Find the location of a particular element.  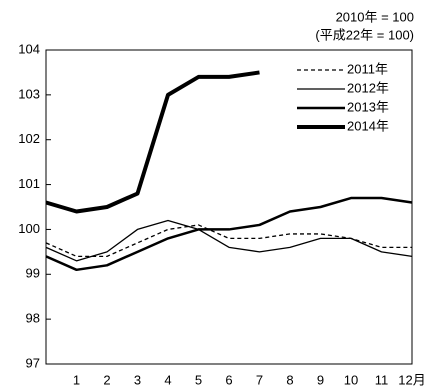

y-tick-label: 101 is located at coordinates (29, 183).